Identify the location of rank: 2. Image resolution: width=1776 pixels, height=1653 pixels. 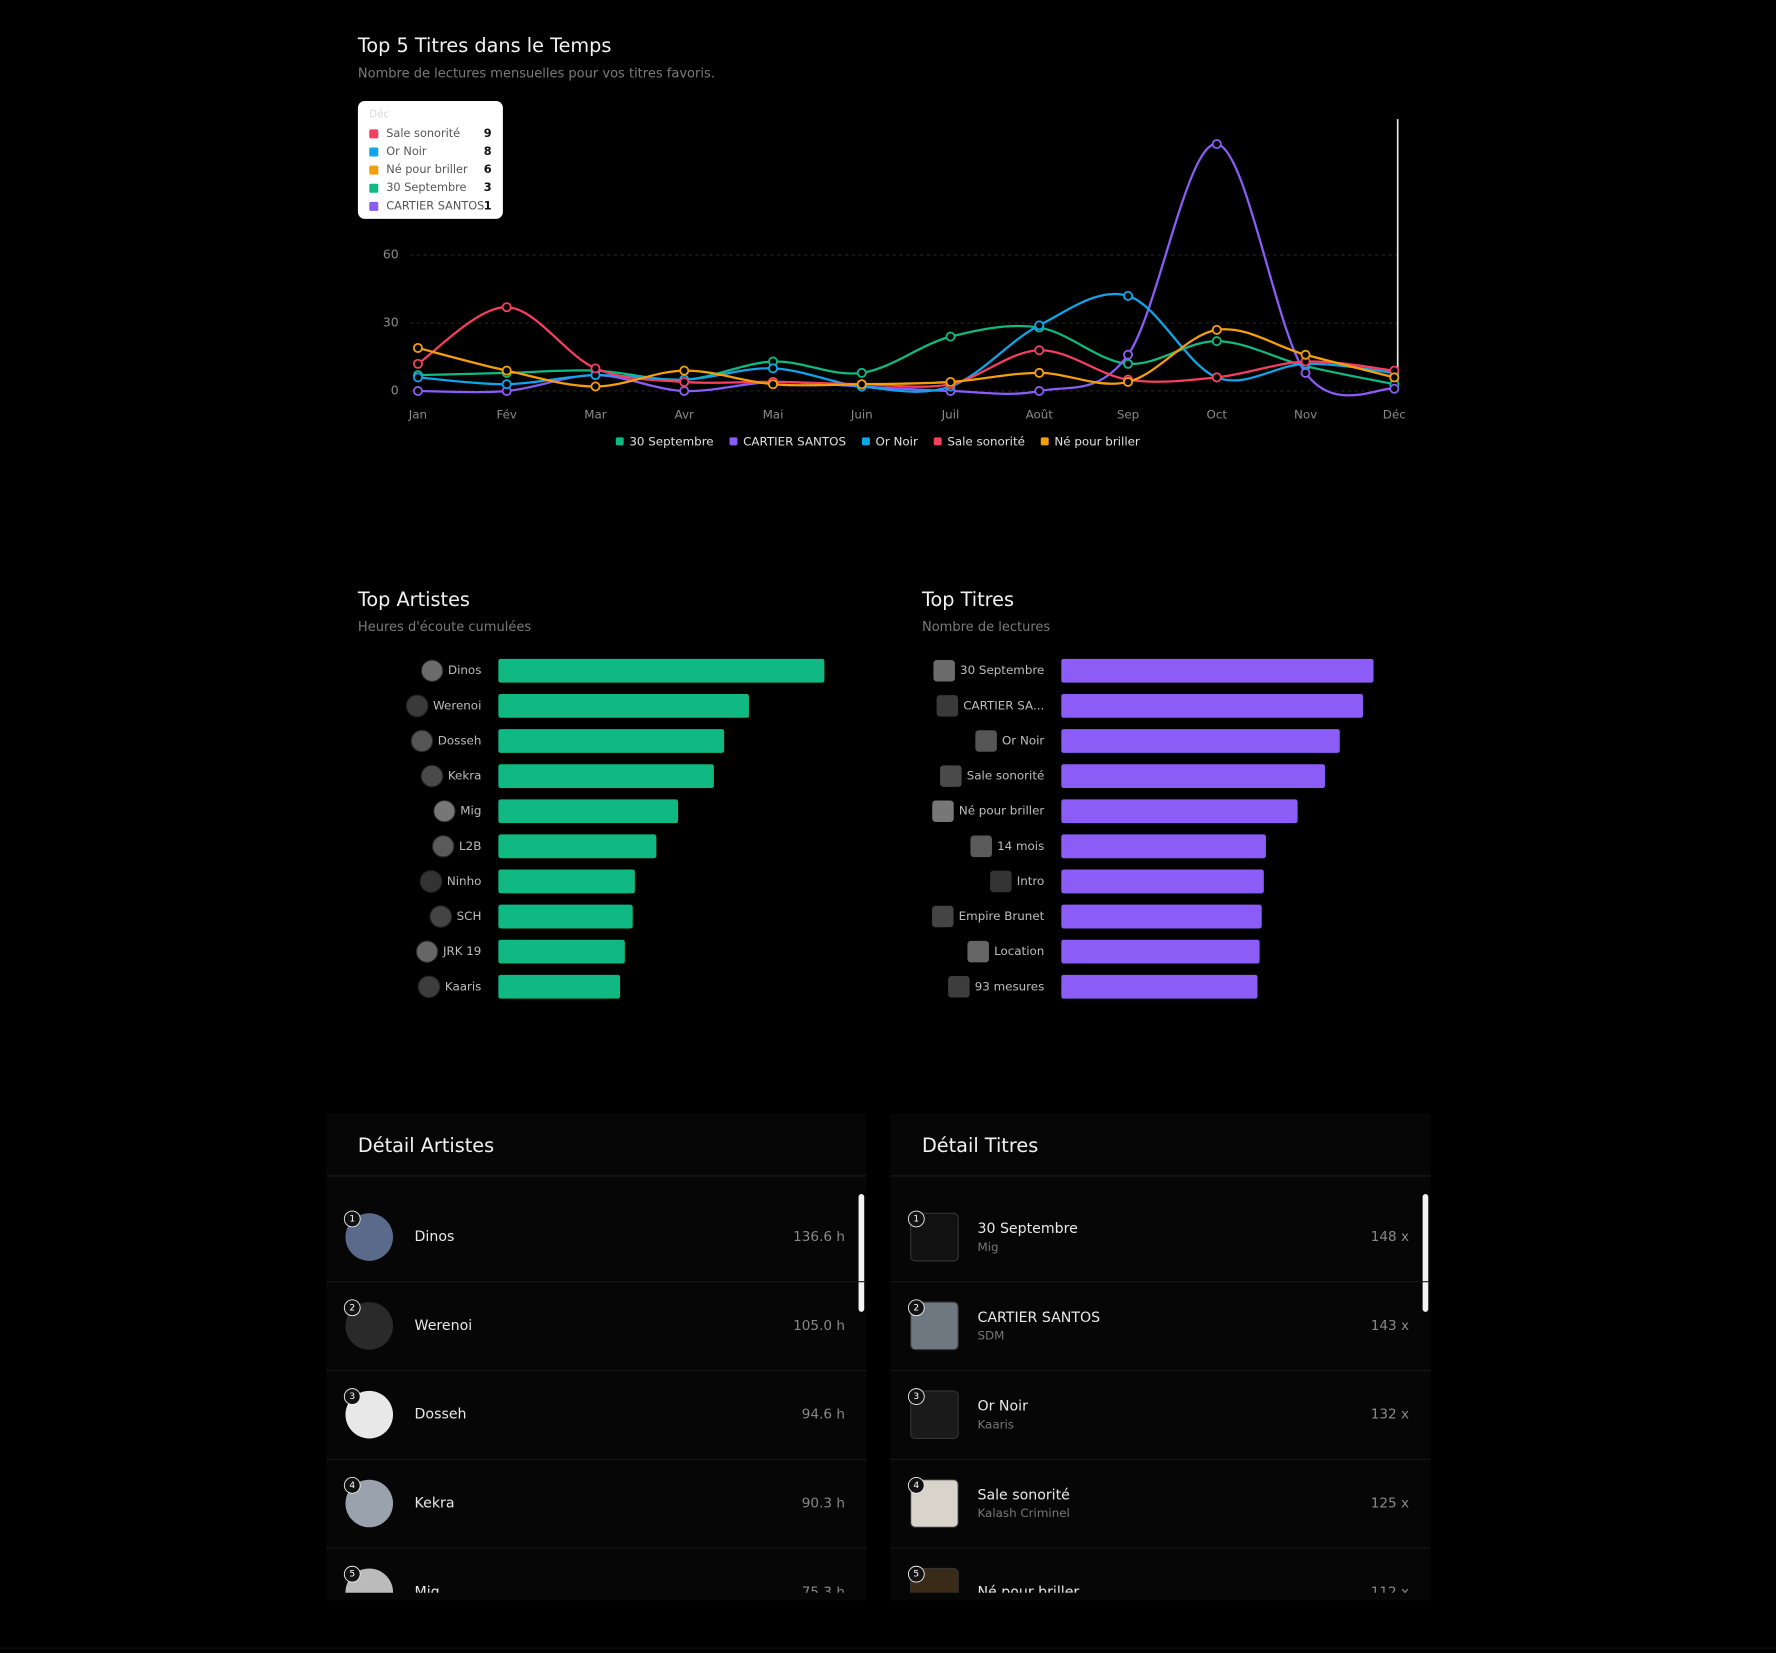
(916, 1308).